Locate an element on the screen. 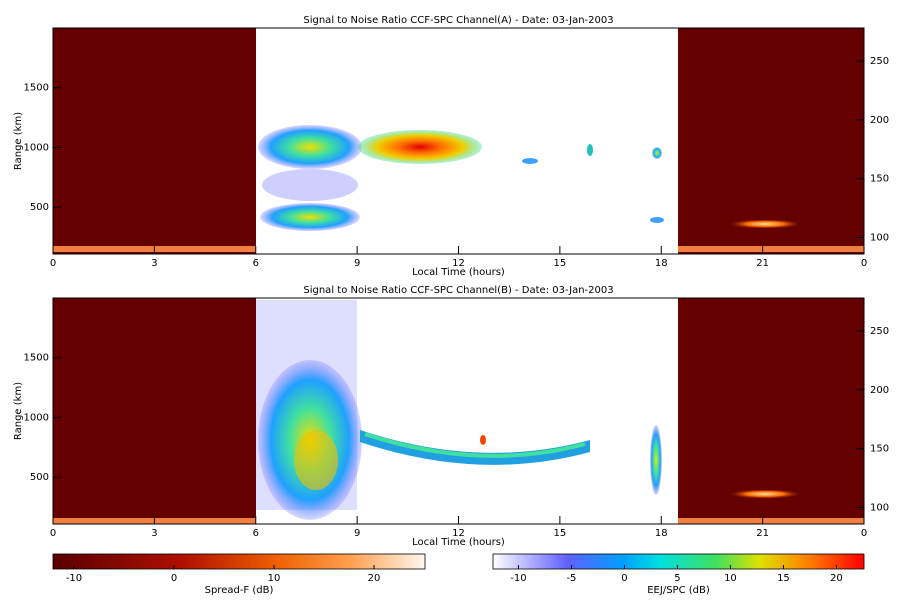  colorbar-tick-label: -5 is located at coordinates (571, 578).